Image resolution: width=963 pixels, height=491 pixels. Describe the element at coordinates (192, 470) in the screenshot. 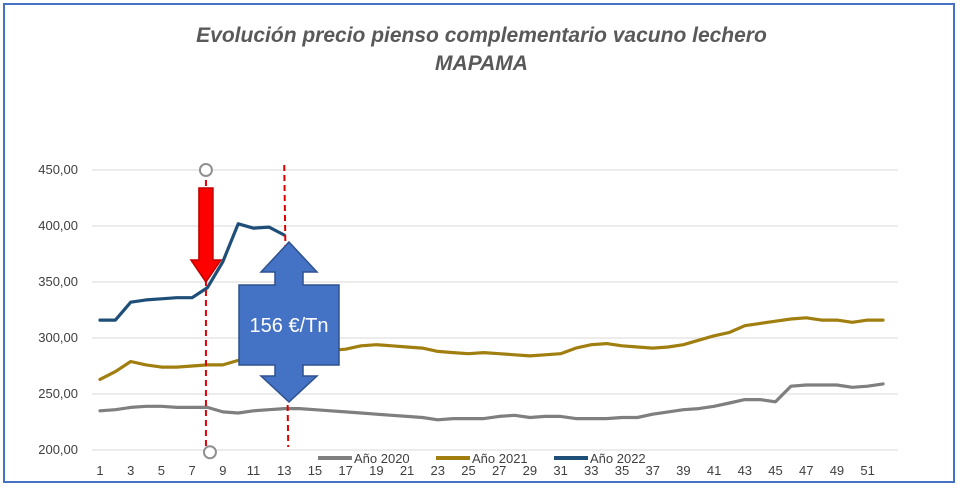

I see `x-tick-label: 7` at that location.